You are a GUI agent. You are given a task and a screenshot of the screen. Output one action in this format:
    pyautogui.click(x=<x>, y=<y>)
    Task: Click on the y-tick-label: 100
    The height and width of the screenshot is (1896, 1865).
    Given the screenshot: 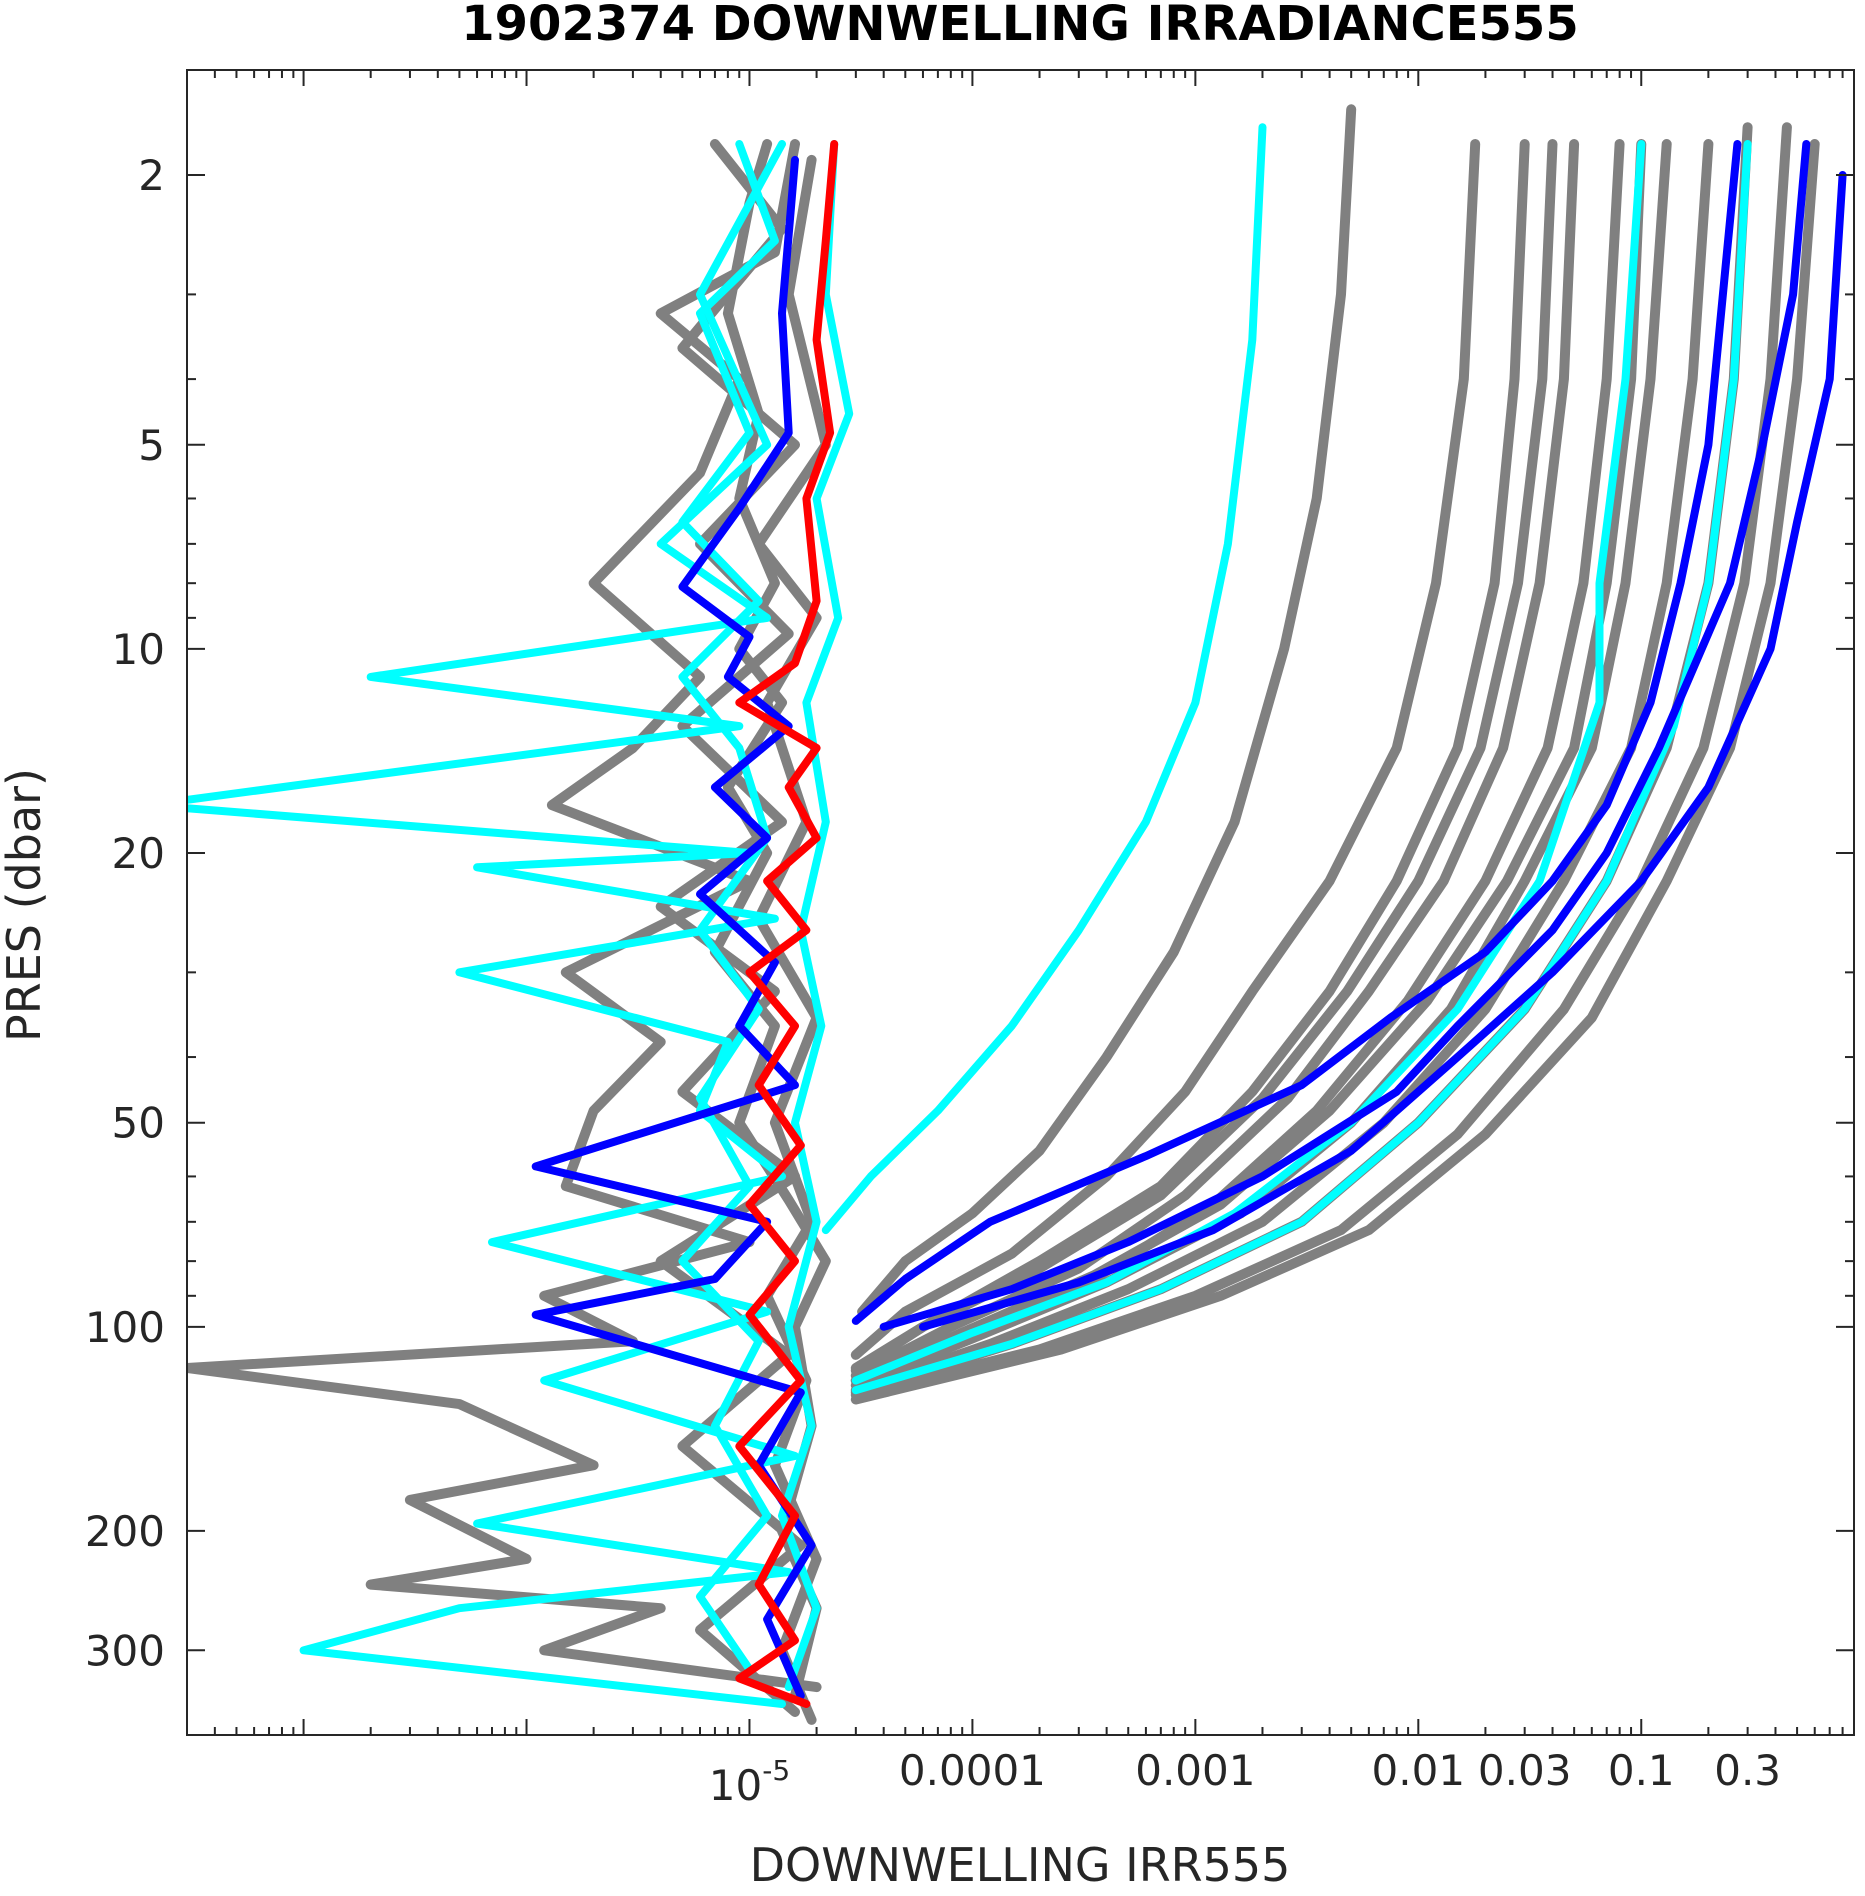 What is the action you would take?
    pyautogui.click(x=125, y=1327)
    